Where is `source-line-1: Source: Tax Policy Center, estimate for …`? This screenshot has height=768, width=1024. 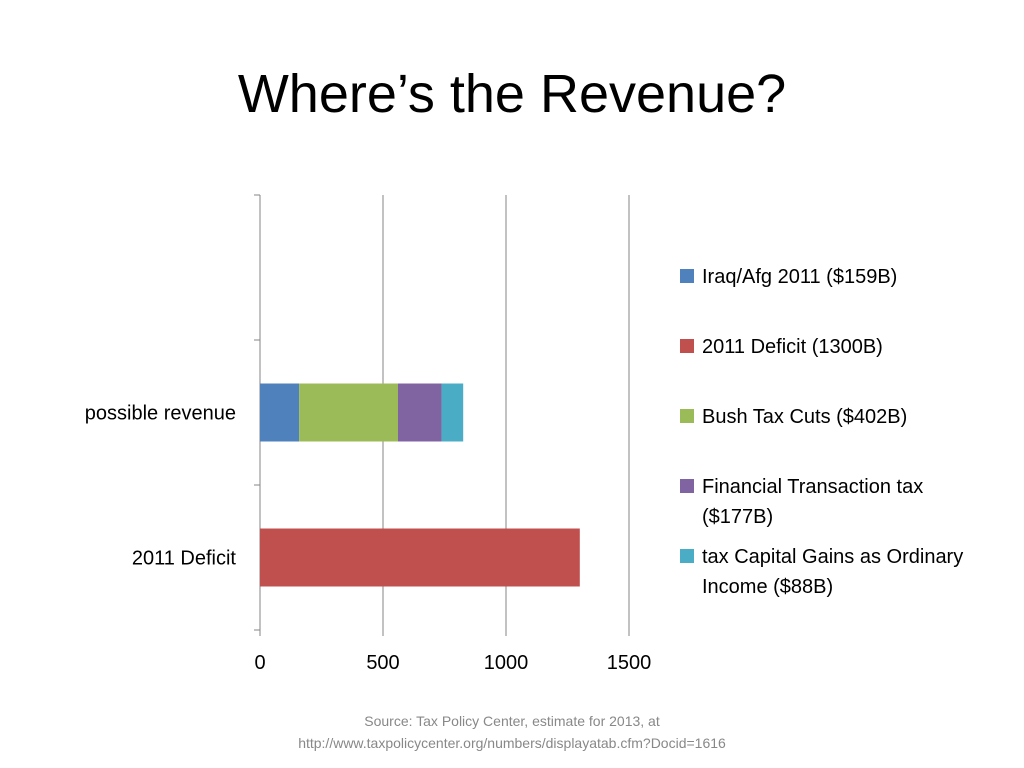
source-line-1: Source: Tax Policy Center, estimate for … is located at coordinates (512, 721).